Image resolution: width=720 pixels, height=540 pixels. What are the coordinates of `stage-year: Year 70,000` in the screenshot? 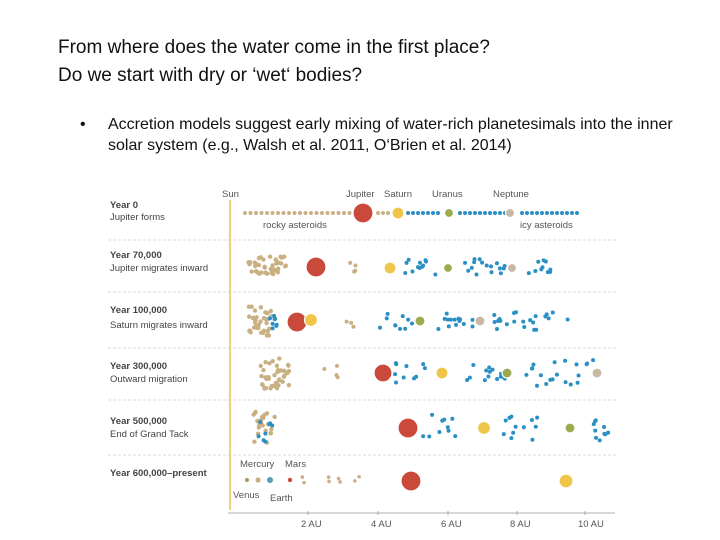 It's located at (136, 255).